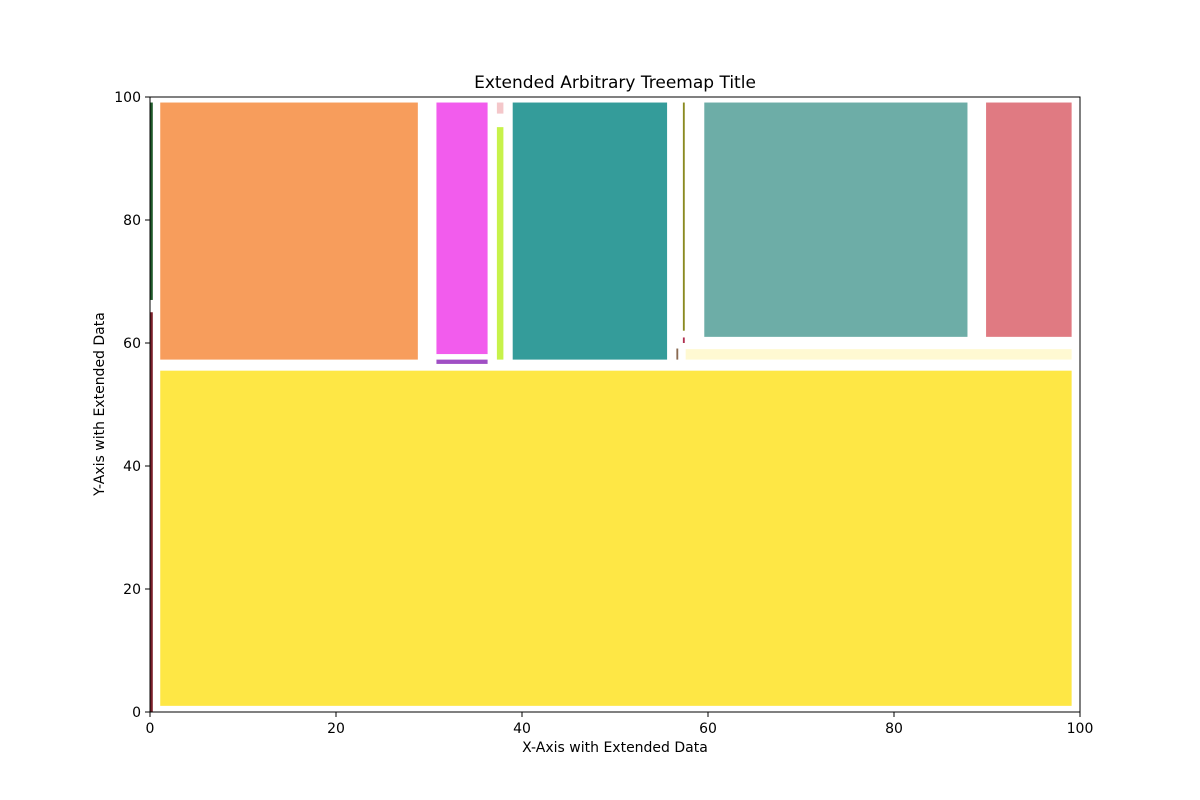  Describe the element at coordinates (522, 729) in the screenshot. I see `x-tick-label: 40` at that location.